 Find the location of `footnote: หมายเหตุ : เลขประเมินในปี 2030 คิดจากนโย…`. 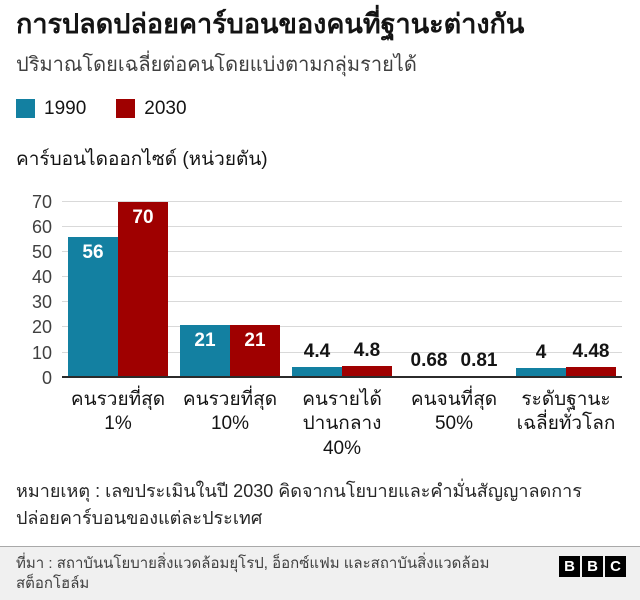

footnote: หมายเหตุ : เลขประเมินในปี 2030 คิดจากนโย… is located at coordinates (299, 504).